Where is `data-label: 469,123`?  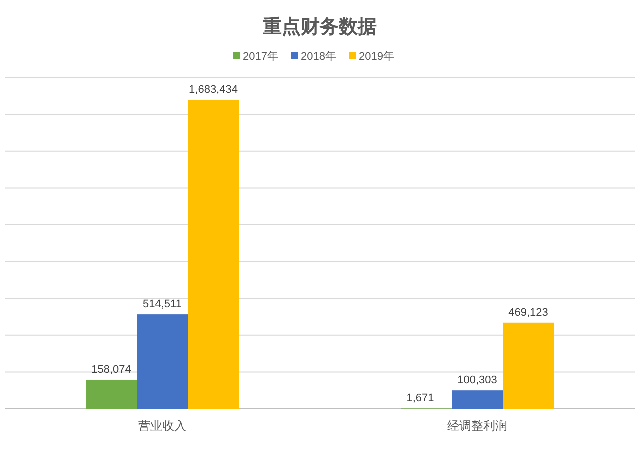
data-label: 469,123 is located at coordinates (528, 312).